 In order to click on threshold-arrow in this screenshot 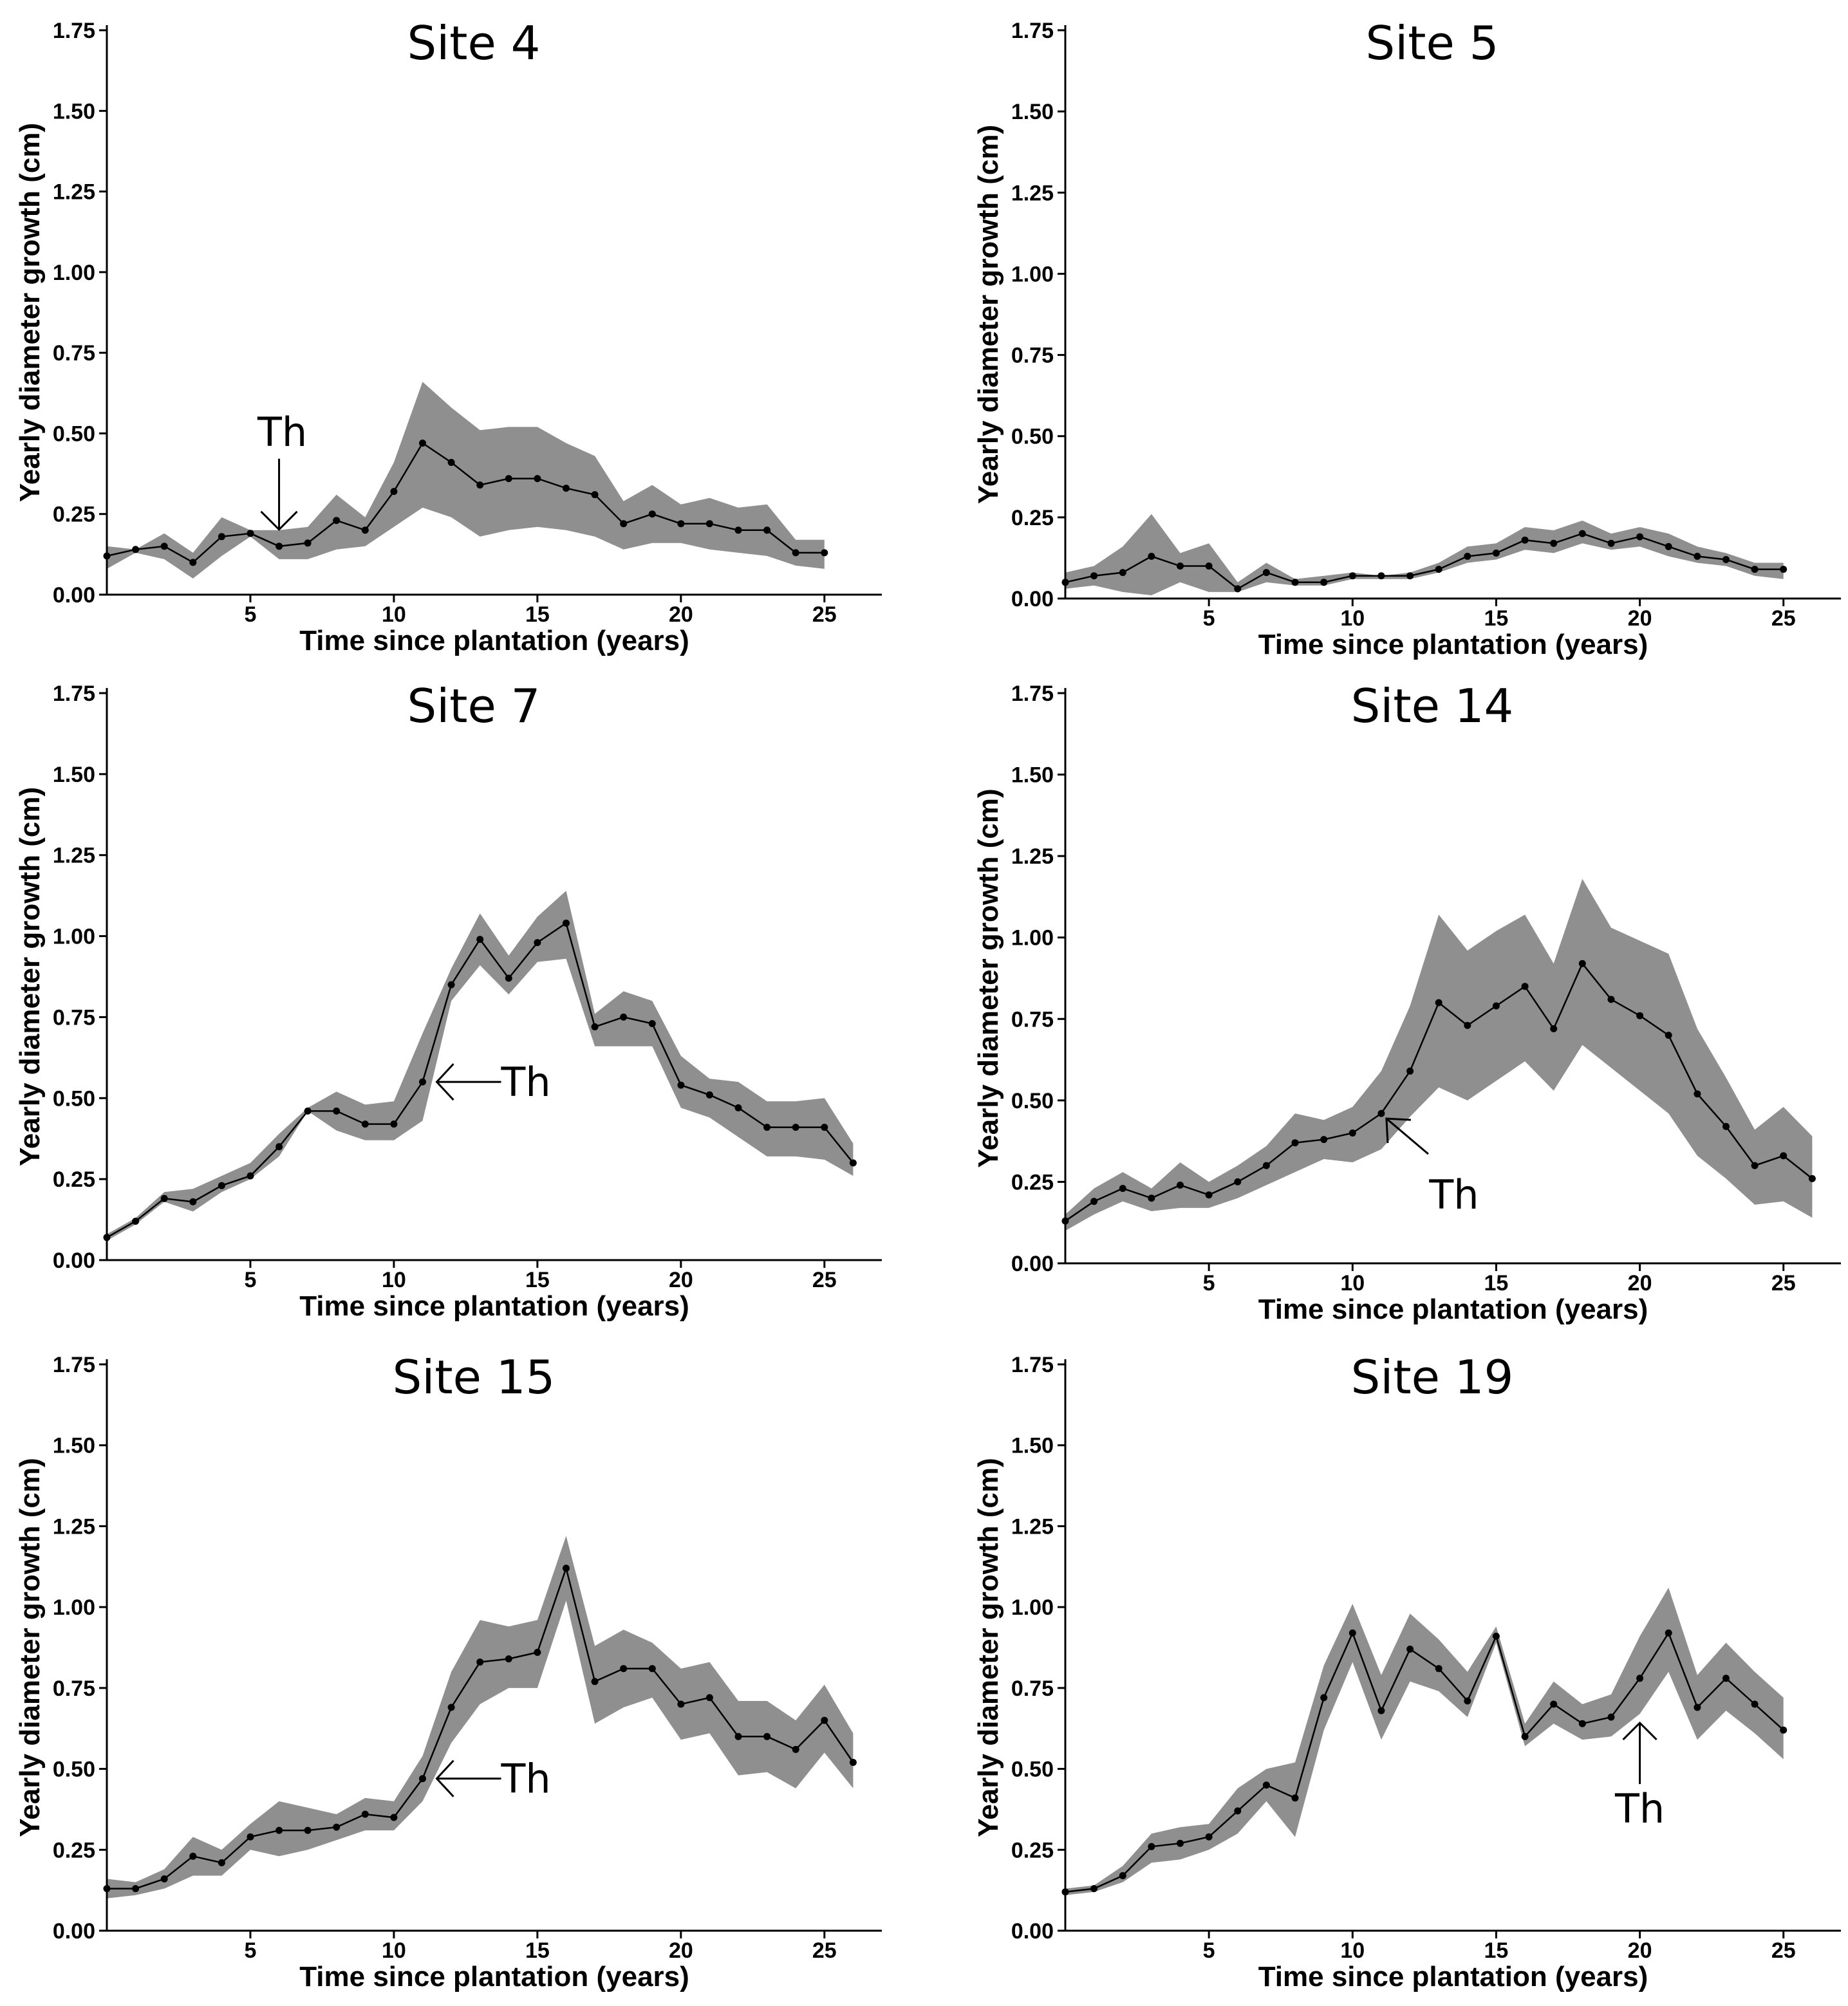, I will do `click(279, 494)`.